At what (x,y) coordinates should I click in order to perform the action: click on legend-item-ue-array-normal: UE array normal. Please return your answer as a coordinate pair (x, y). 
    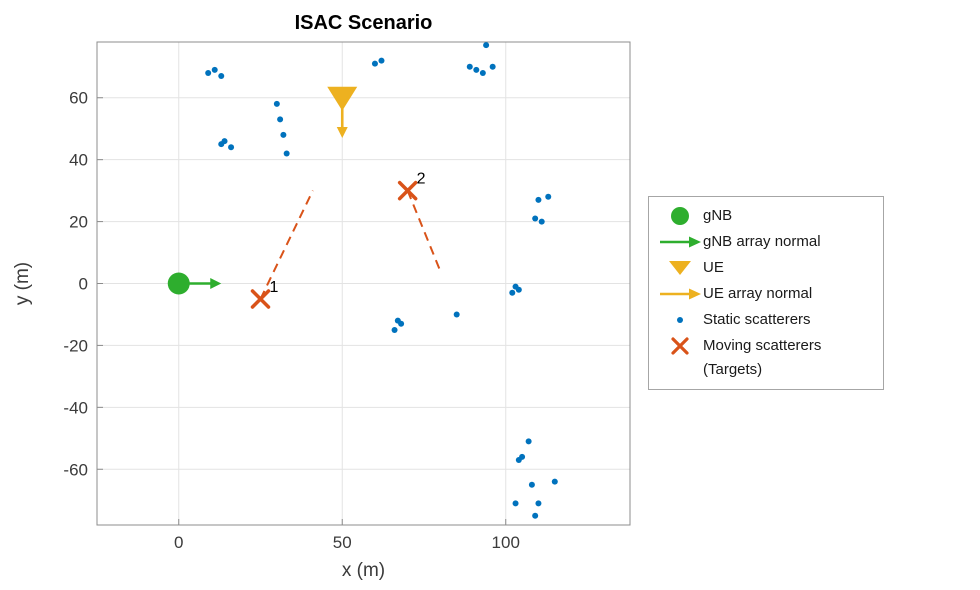
    Looking at the image, I should click on (766, 295).